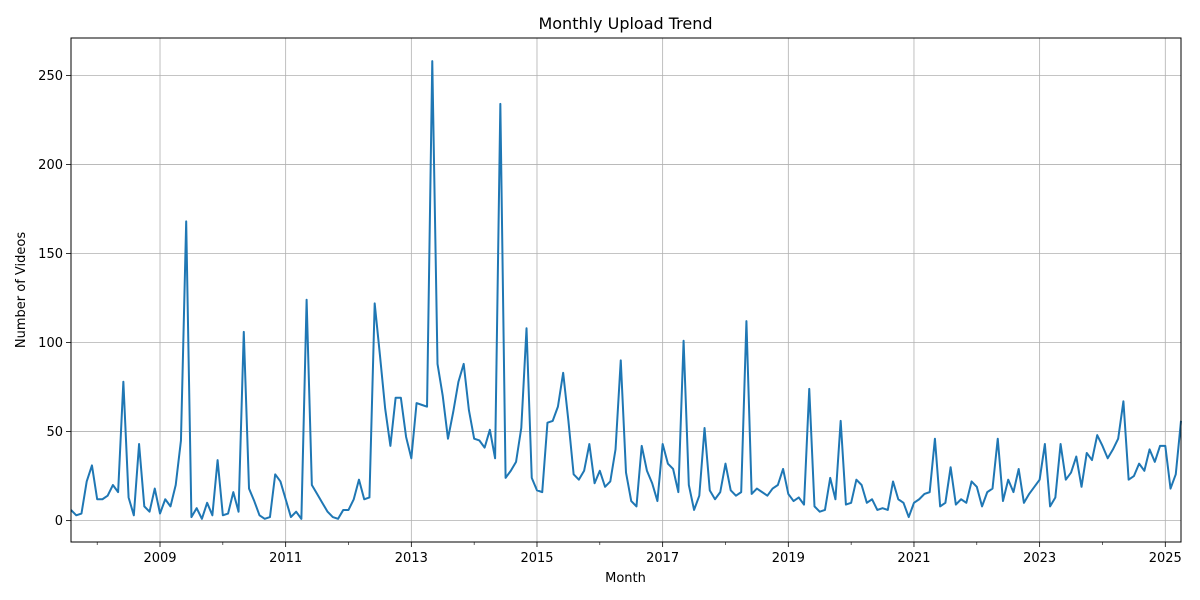 The width and height of the screenshot is (1200, 600). What do you see at coordinates (50, 254) in the screenshot?
I see `y-tick-label: 150` at bounding box center [50, 254].